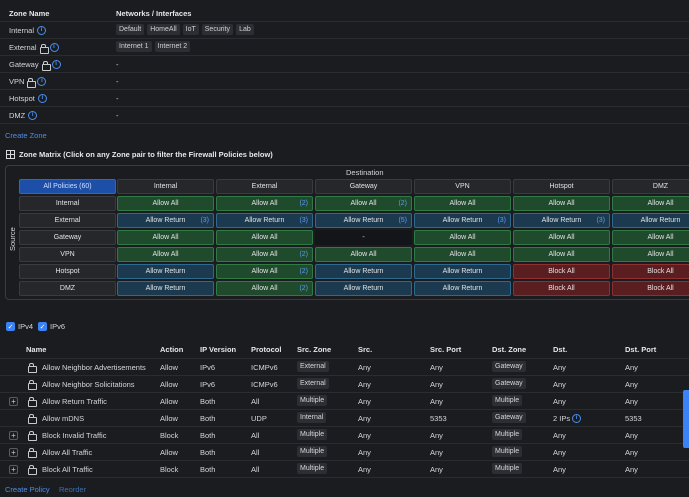 Image resolution: width=689 pixels, height=497 pixels. Describe the element at coordinates (17, 115) in the screenshot. I see `zone-name-label: DMZ` at that location.